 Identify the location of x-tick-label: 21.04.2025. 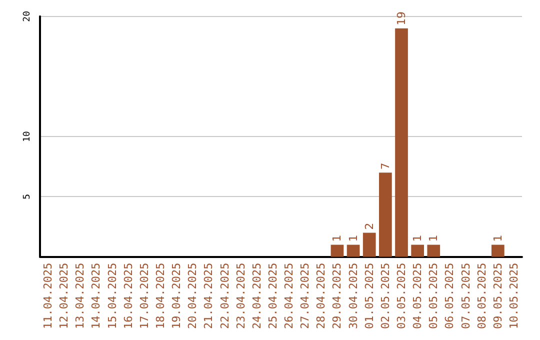
(209, 296).